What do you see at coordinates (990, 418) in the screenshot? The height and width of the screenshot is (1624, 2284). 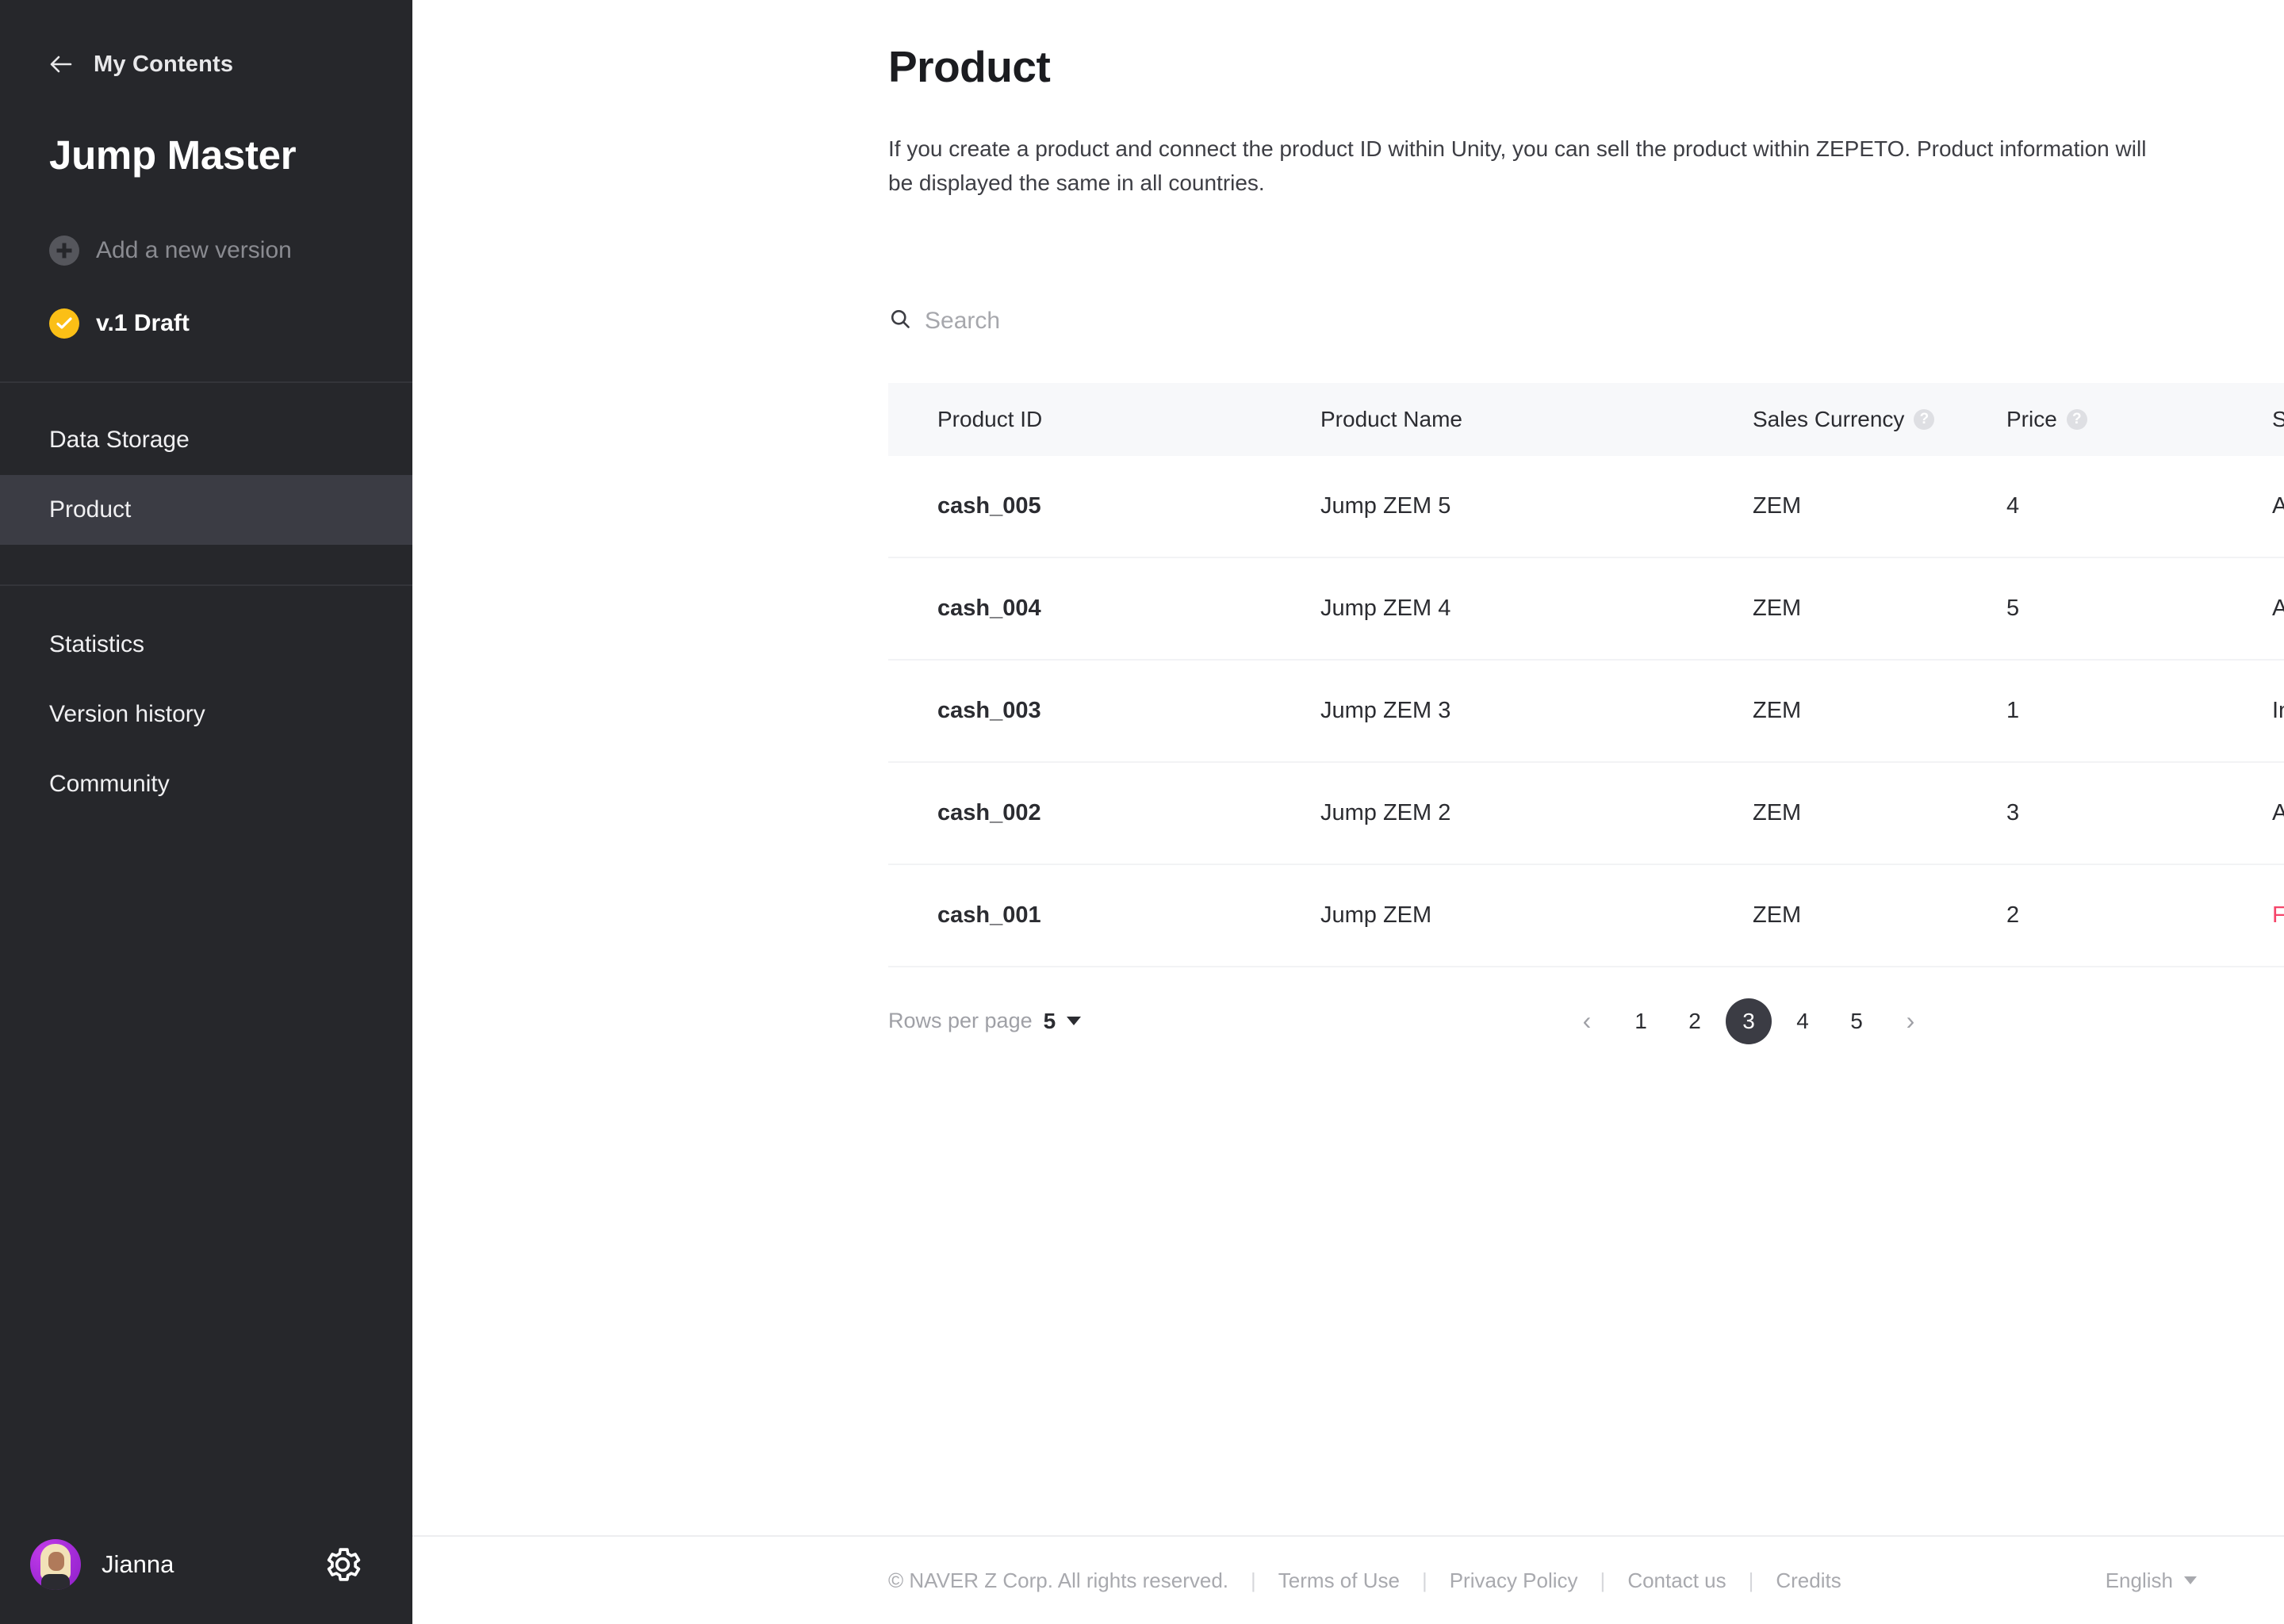 I see `column-label: Product ID` at bounding box center [990, 418].